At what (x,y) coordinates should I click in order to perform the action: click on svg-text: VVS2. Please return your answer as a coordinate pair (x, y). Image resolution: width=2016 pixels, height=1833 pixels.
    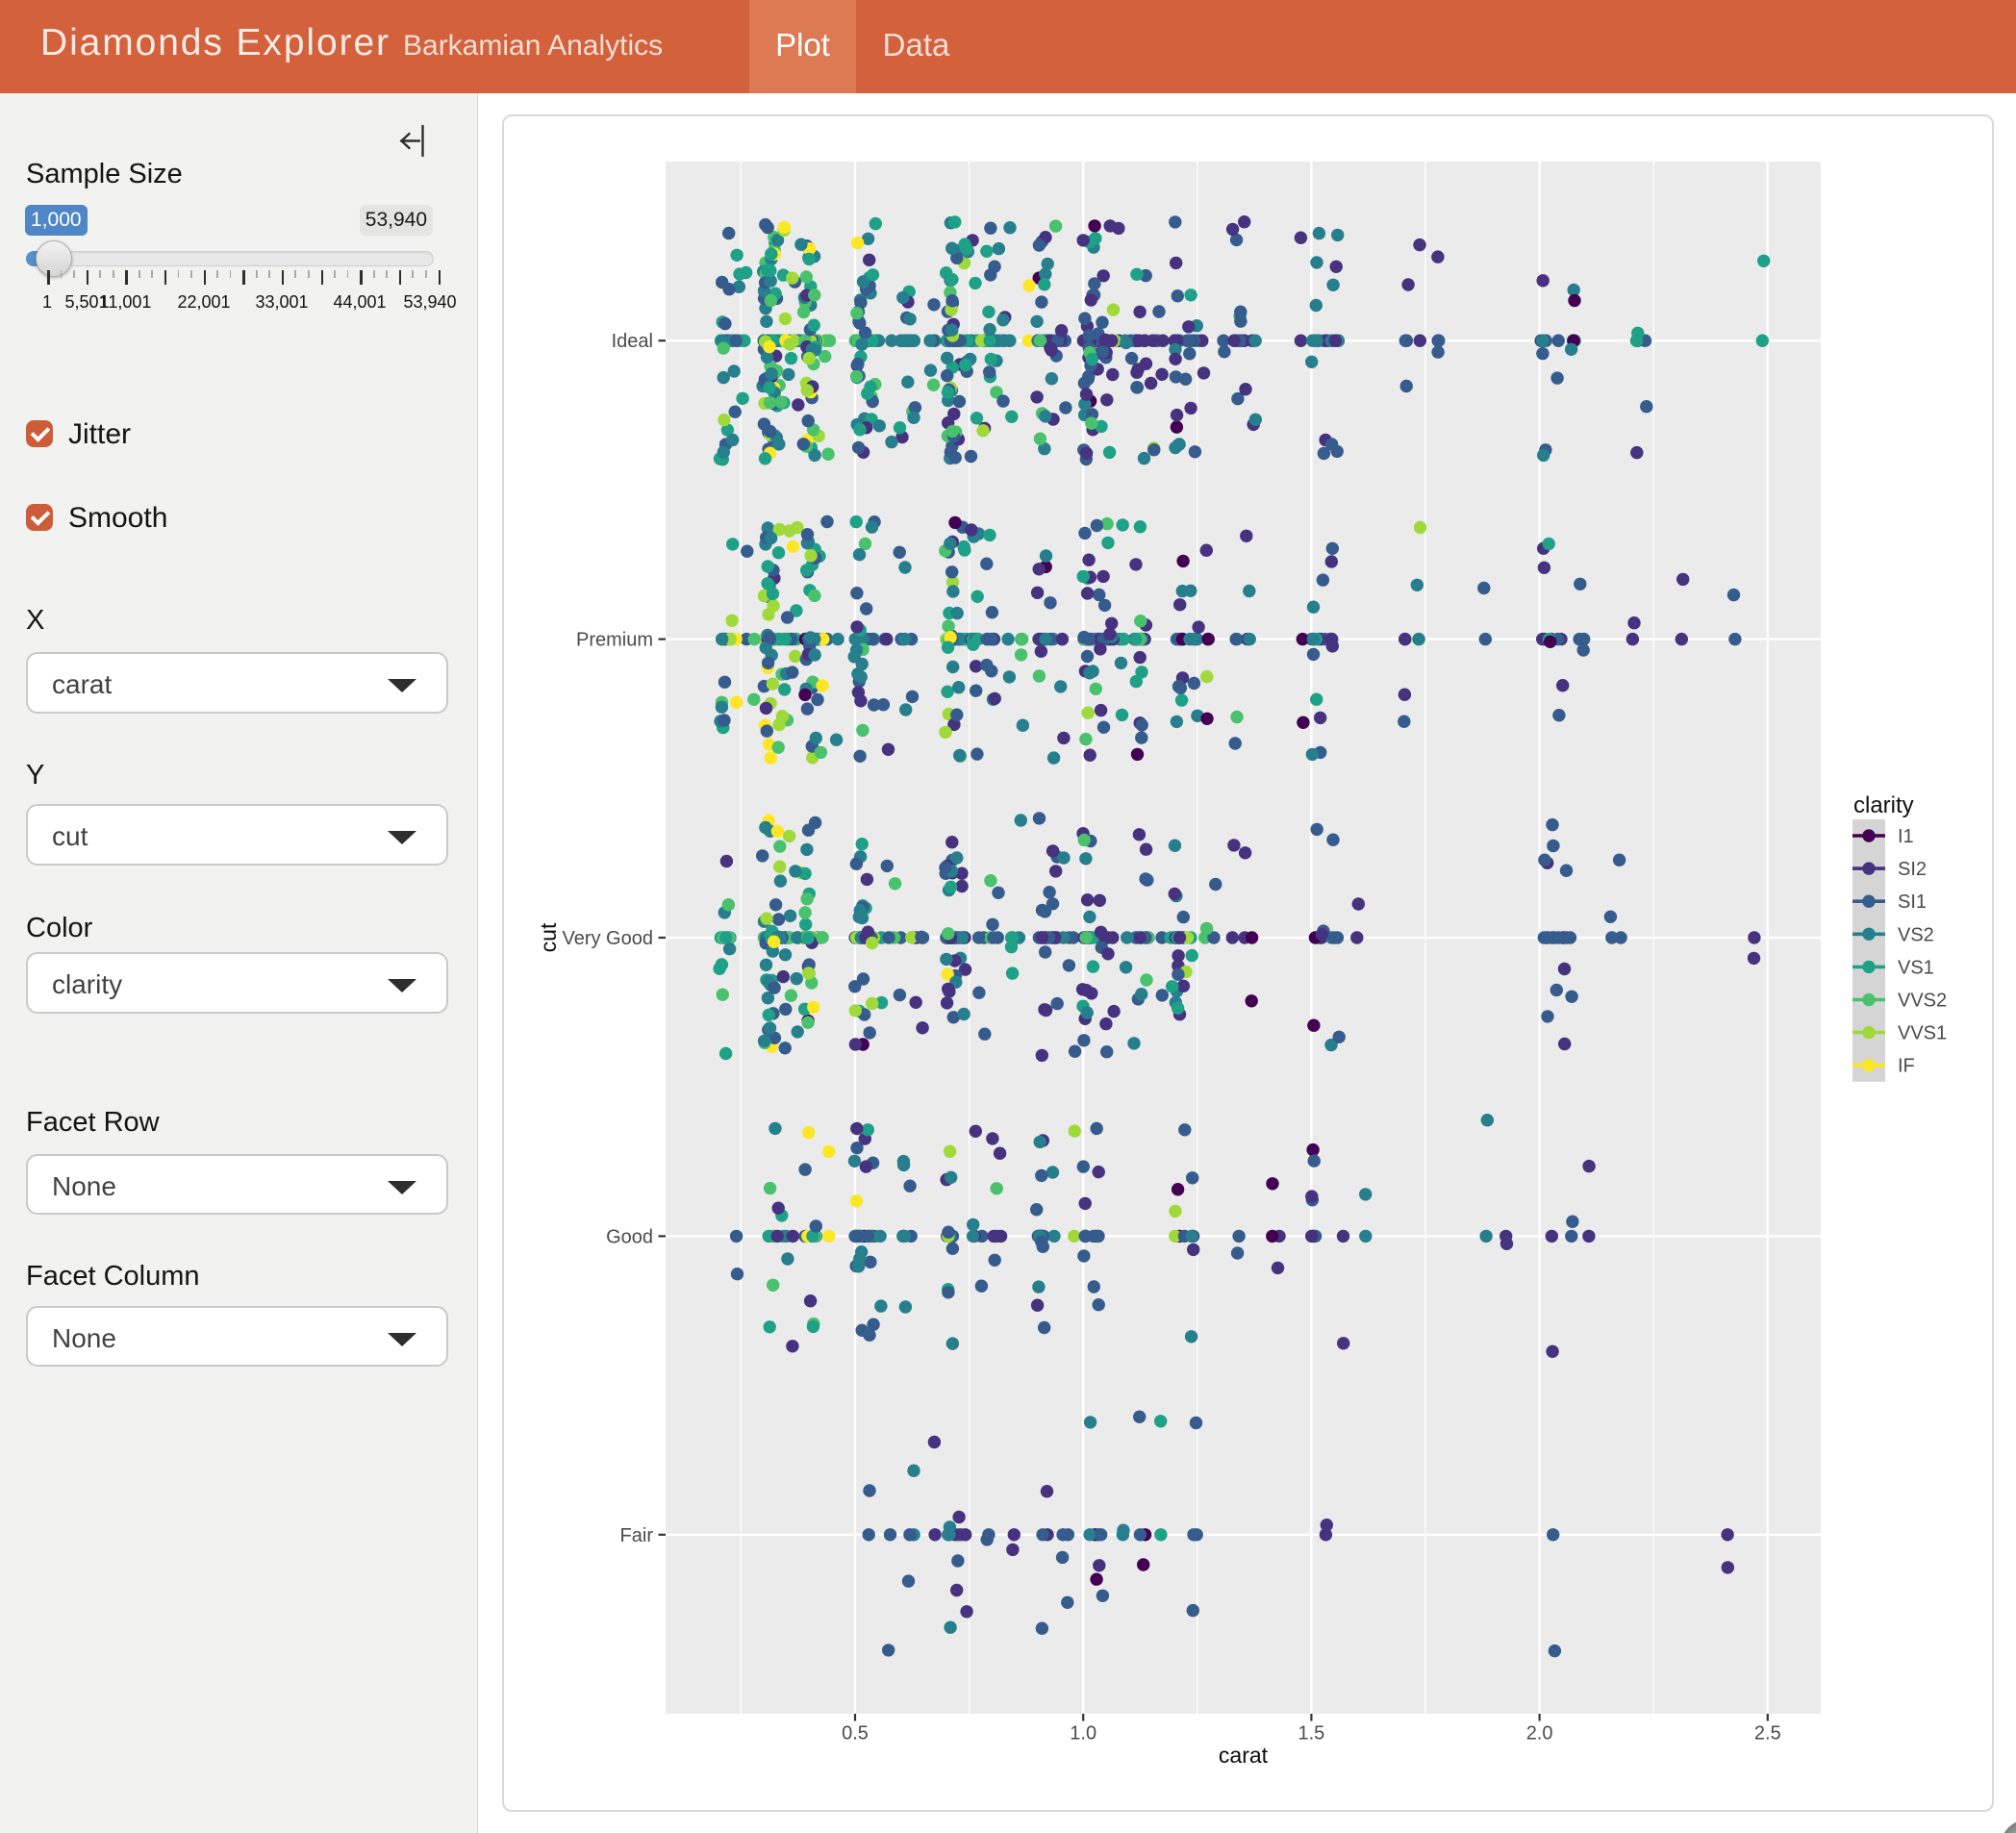
    Looking at the image, I should click on (1923, 1001).